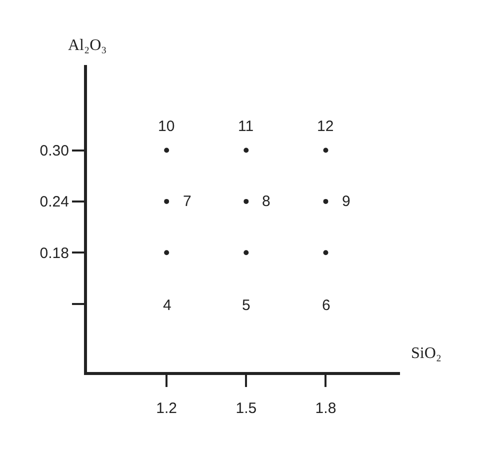 This screenshot has height=452, width=495. What do you see at coordinates (325, 126) in the screenshot?
I see `annotation: 12` at bounding box center [325, 126].